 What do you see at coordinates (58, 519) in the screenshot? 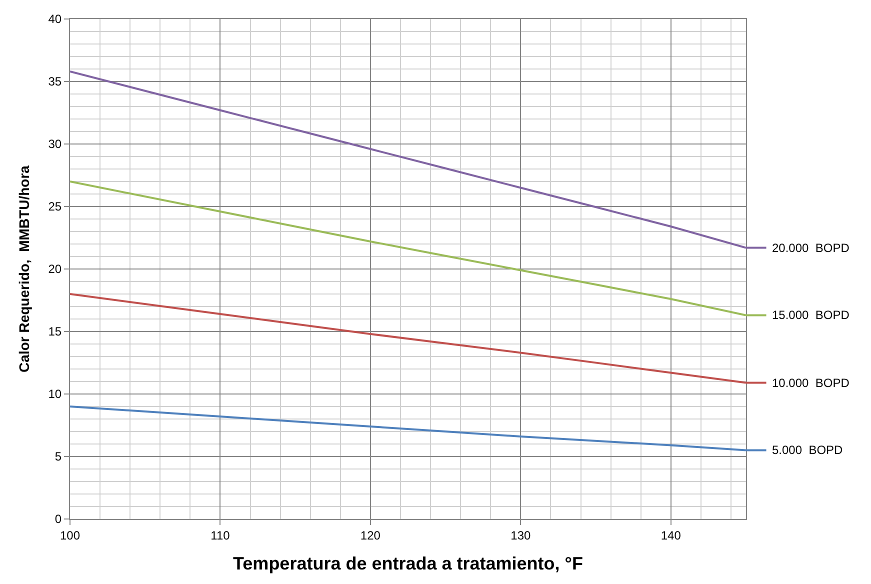
I see `y-tick-label: 0` at bounding box center [58, 519].